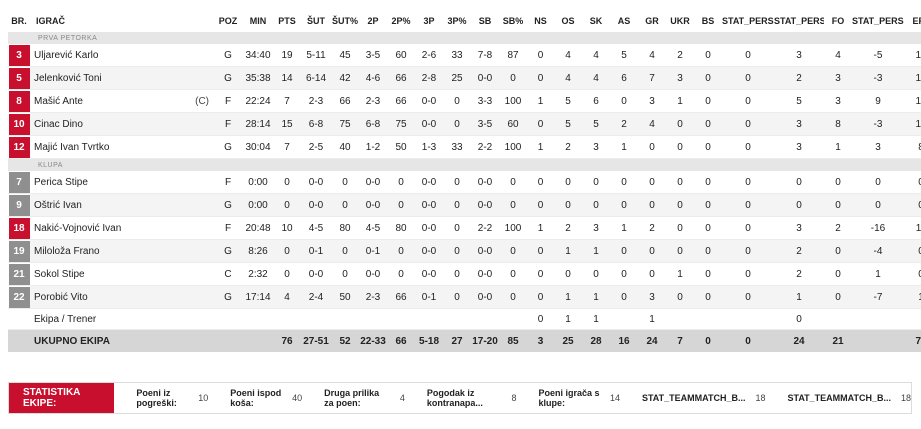 The image size is (921, 429). Describe the element at coordinates (652, 21) in the screenshot. I see `column-header: GR` at that location.